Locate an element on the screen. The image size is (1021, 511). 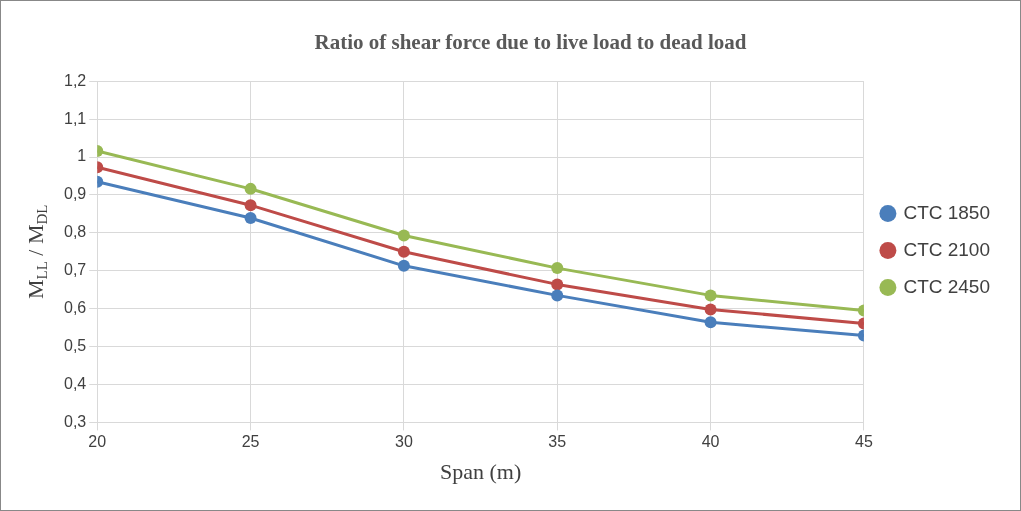
y-tick-label: 0,4 is located at coordinates (75, 383).